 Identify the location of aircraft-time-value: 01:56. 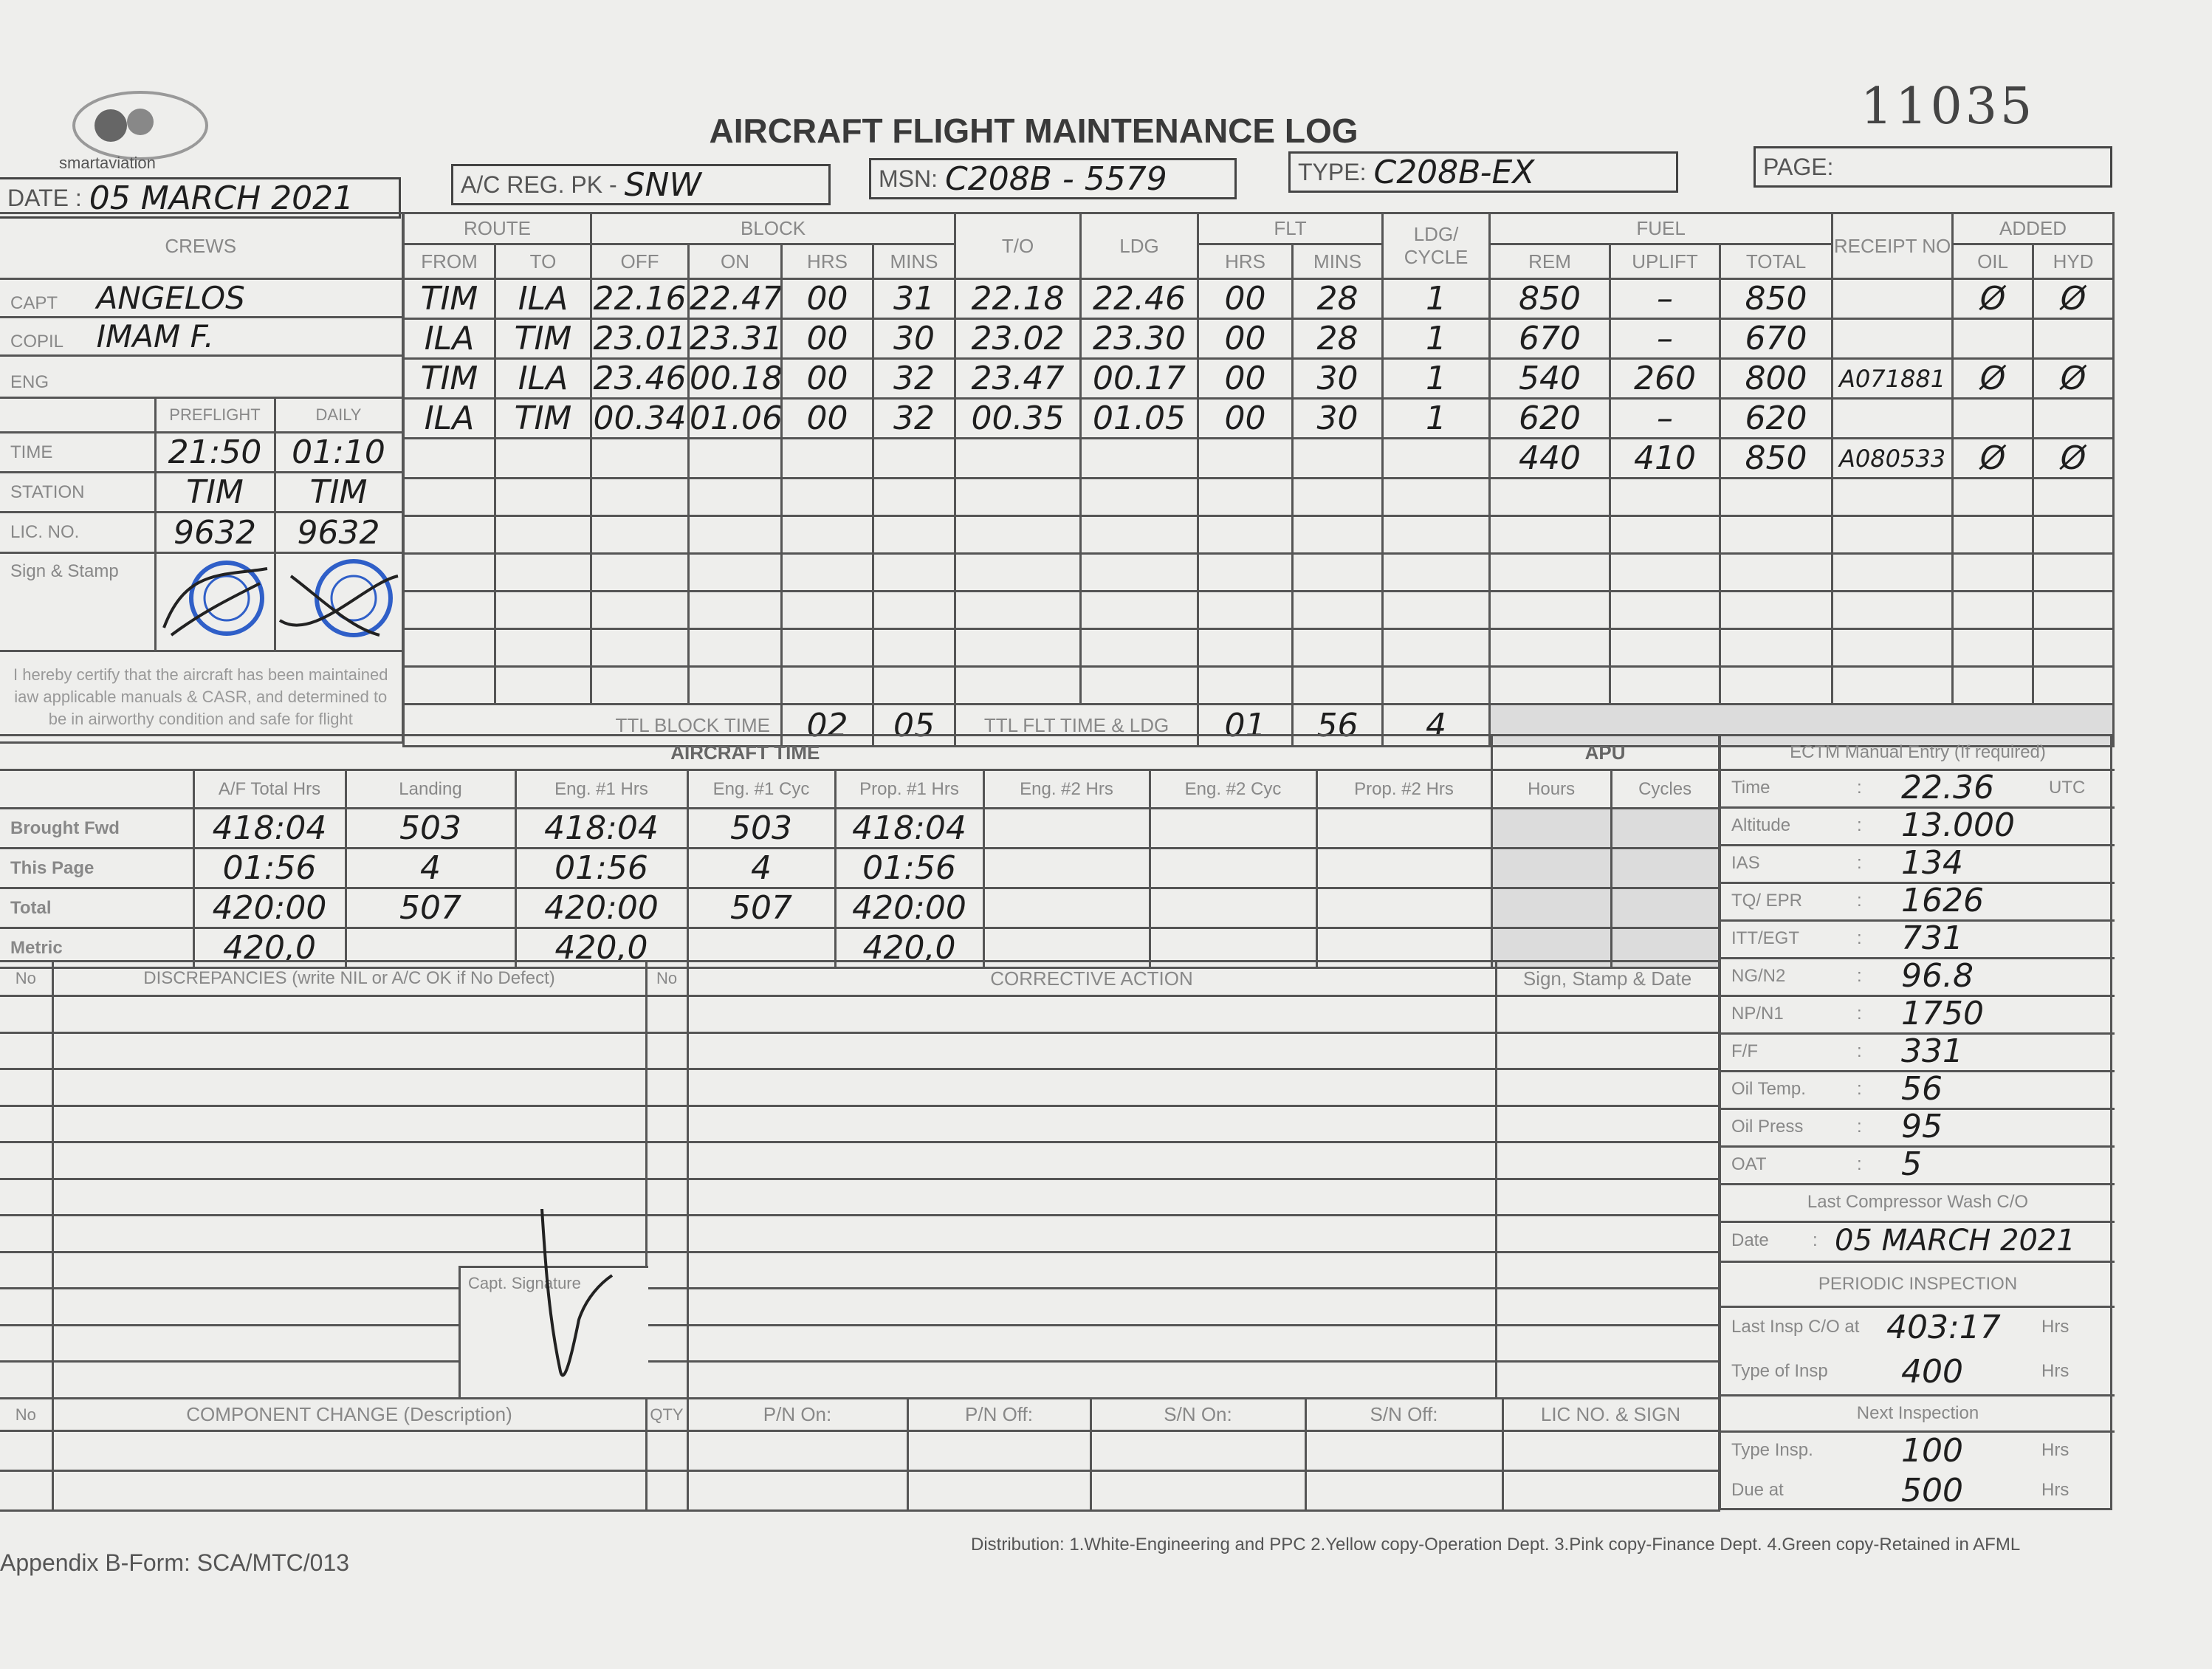
(269, 868).